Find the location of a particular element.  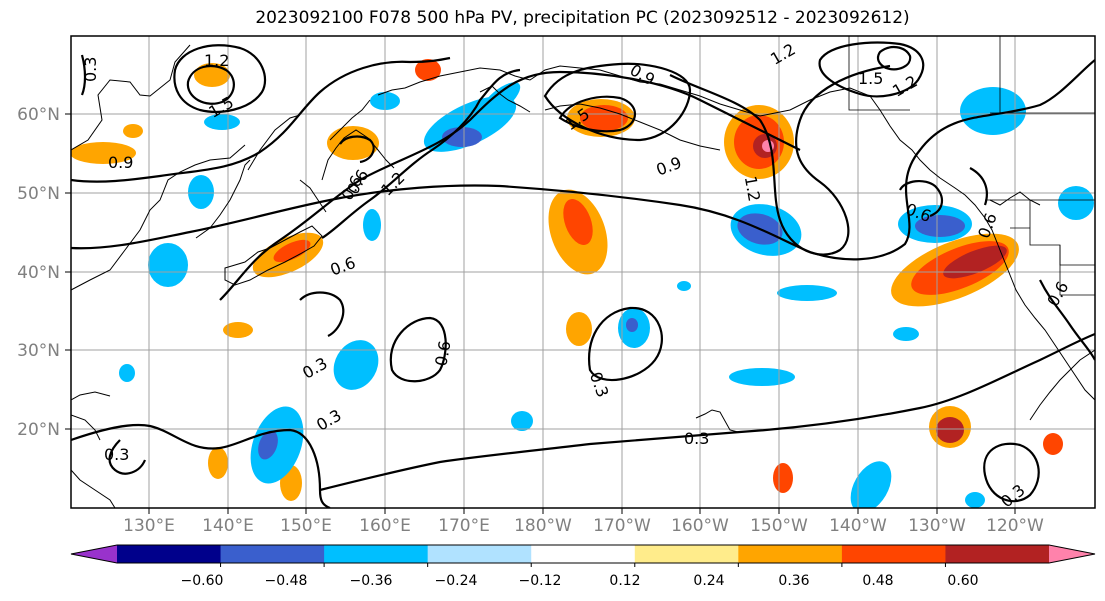

shade-kuril-neg is located at coordinates (372, 225).